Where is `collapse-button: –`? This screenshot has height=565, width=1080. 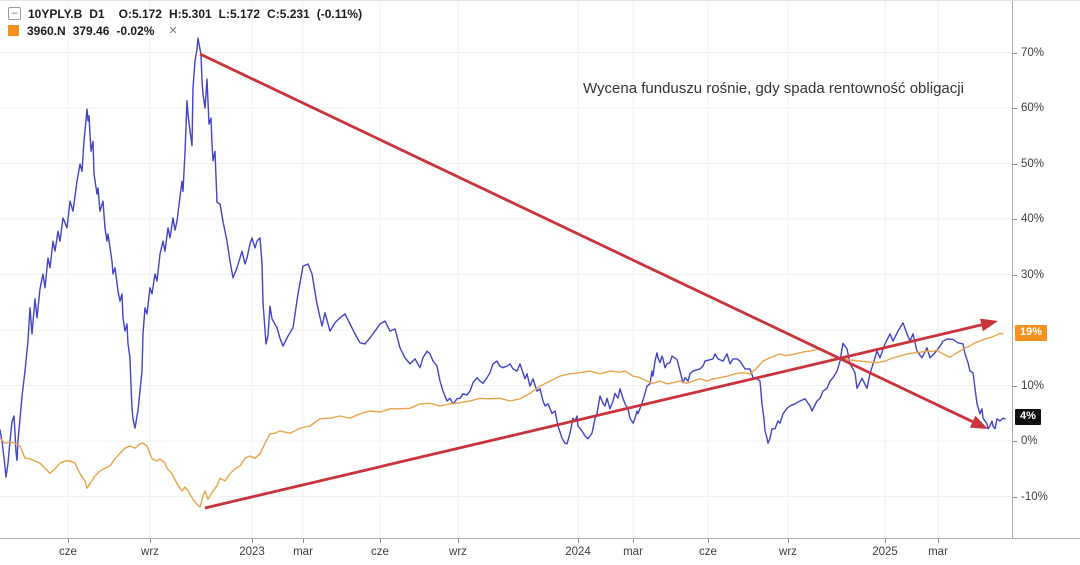 collapse-button: – is located at coordinates (14, 13).